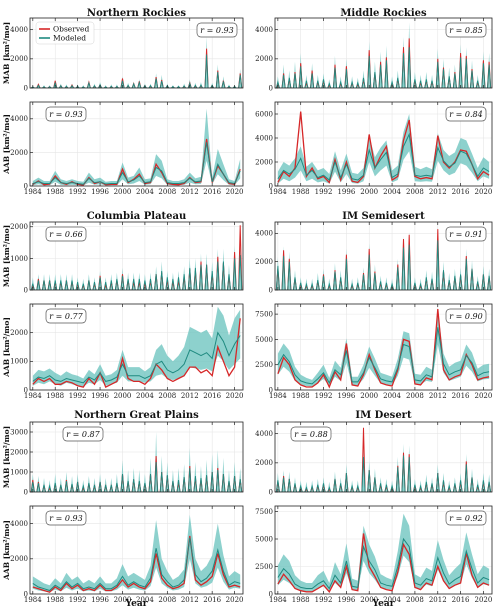 The height and width of the screenshot is (608, 500). What do you see at coordinates (33, 600) in the screenshot?
I see `x-tick-label: 1984` at bounding box center [33, 600].